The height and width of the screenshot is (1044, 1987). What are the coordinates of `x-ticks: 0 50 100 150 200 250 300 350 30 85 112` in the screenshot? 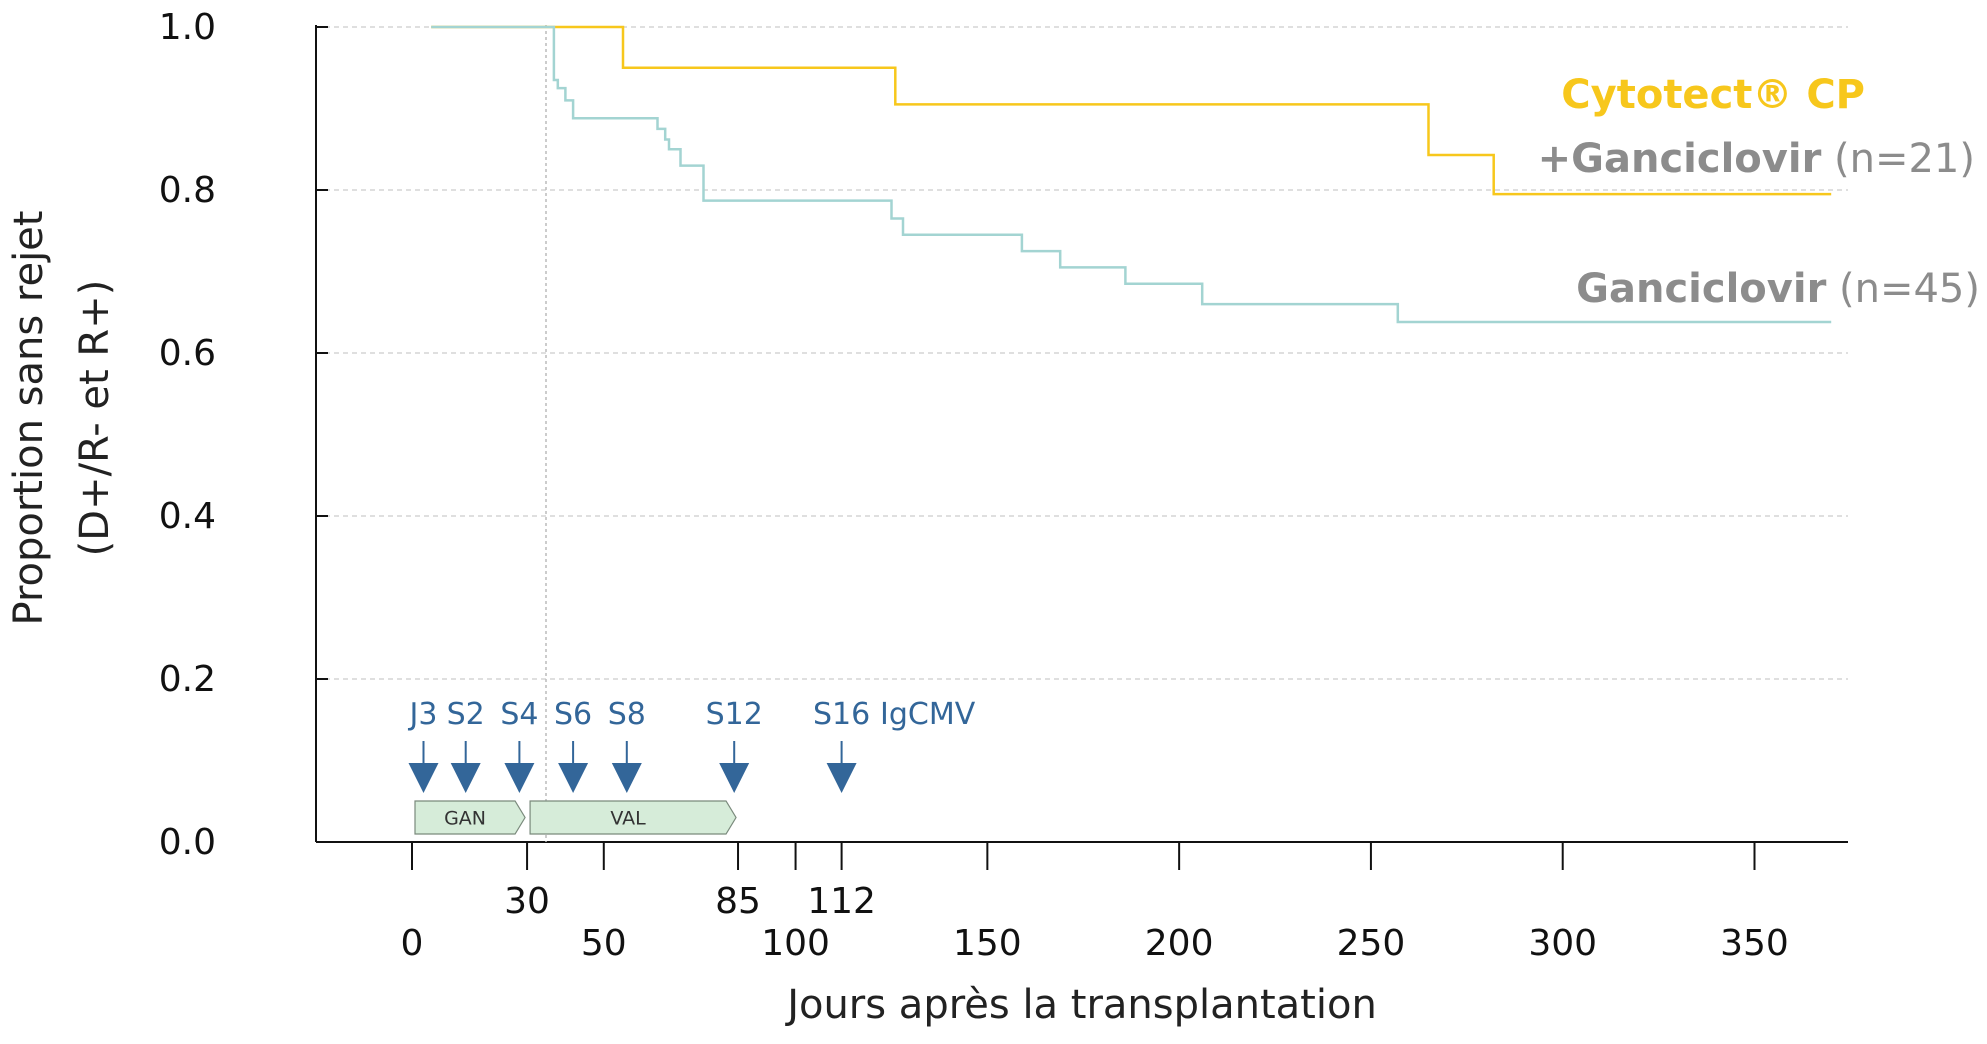 It's located at (1095, 903).